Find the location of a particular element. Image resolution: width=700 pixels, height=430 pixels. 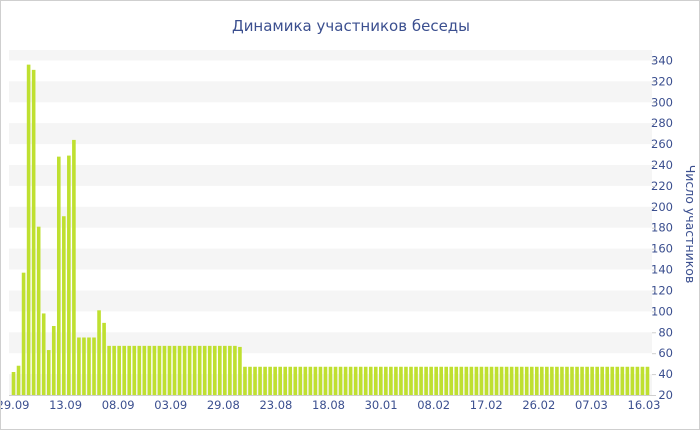

x-tick-label: 30.01 is located at coordinates (381, 405).